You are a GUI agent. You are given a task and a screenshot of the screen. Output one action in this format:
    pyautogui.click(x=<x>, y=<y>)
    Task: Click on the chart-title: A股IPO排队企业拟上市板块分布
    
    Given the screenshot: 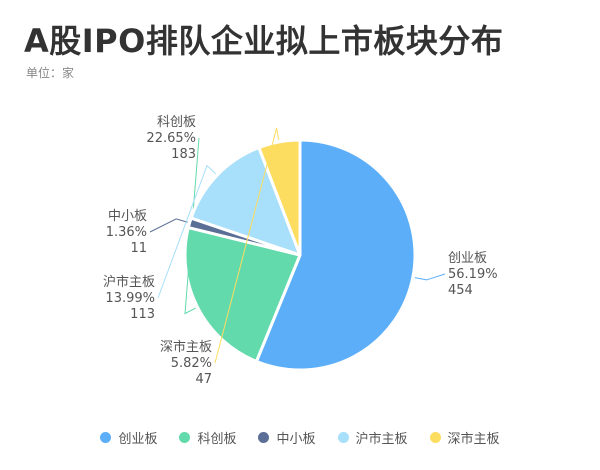 What is the action you would take?
    pyautogui.click(x=264, y=41)
    